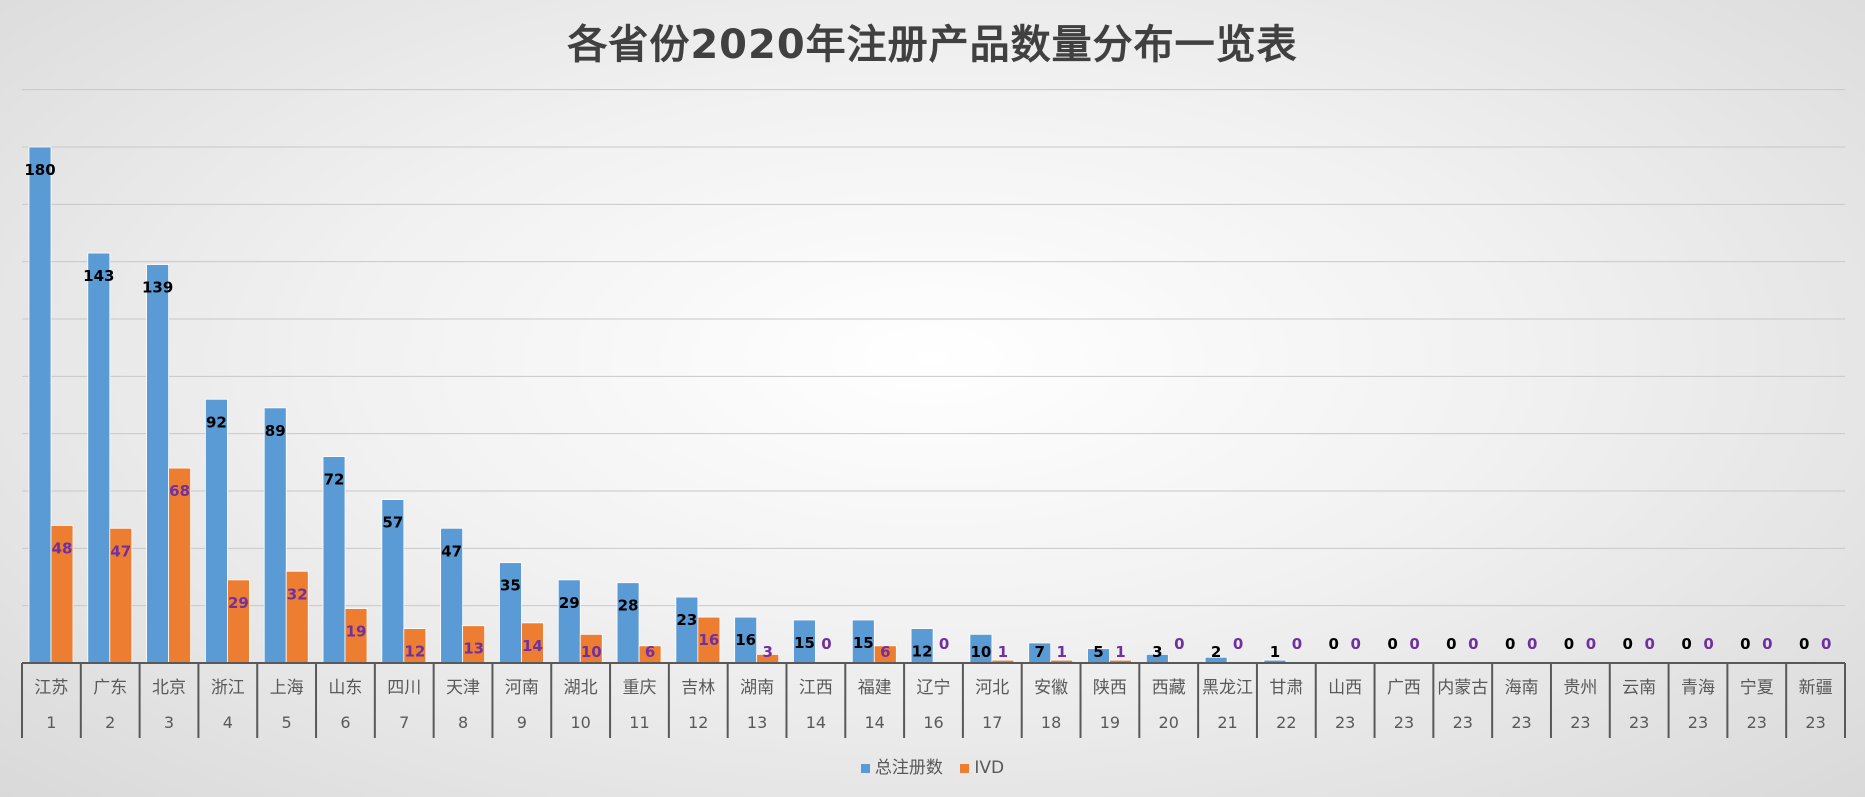 This screenshot has height=797, width=1865. Describe the element at coordinates (110, 688) in the screenshot. I see `tick-label-province: 广东` at that location.